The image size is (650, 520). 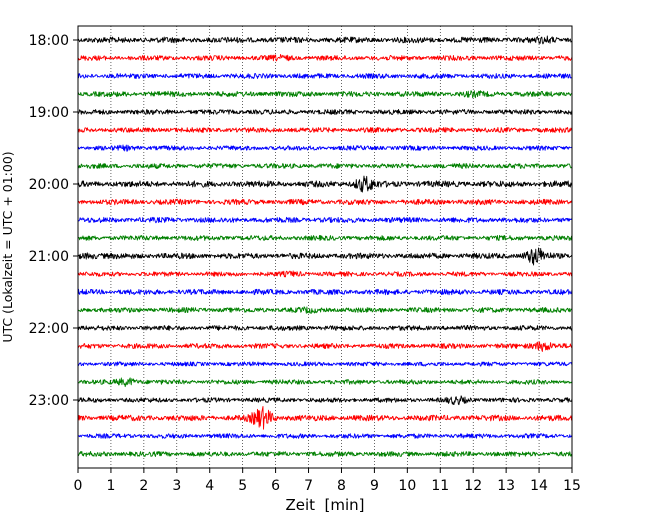 What do you see at coordinates (110, 486) in the screenshot?
I see `x-tick-label: 1` at bounding box center [110, 486].